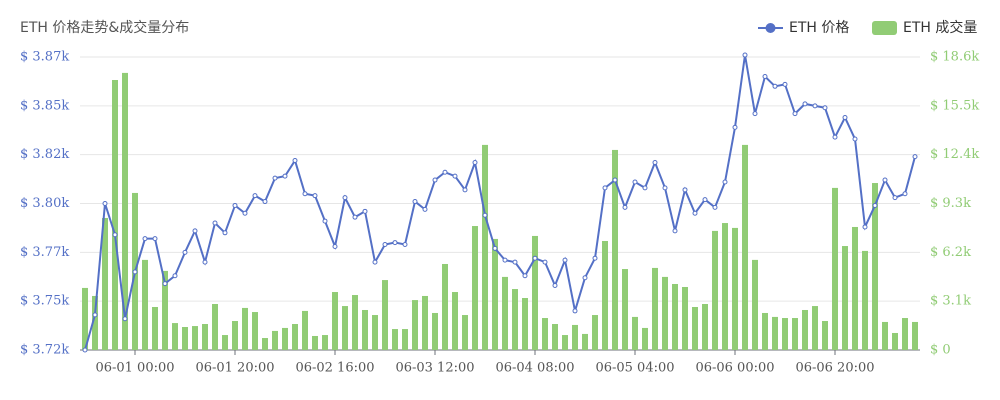  What do you see at coordinates (134, 368) in the screenshot?
I see `x-tick-label: 06-01 00:00` at bounding box center [134, 368].